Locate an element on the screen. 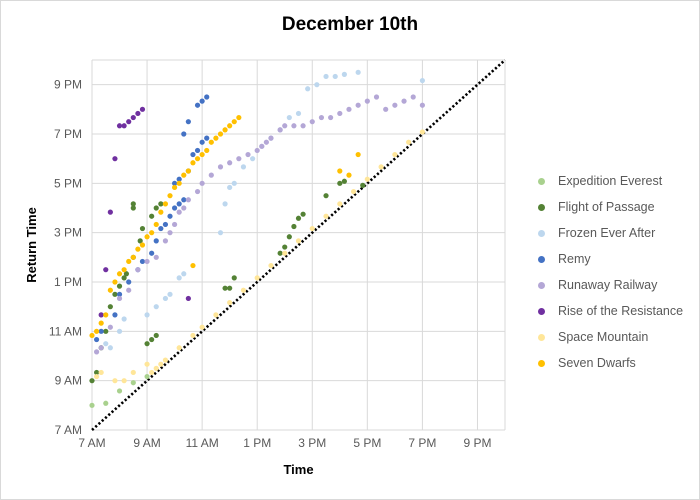 The image size is (700, 500). legend-label: Remy is located at coordinates (574, 259).